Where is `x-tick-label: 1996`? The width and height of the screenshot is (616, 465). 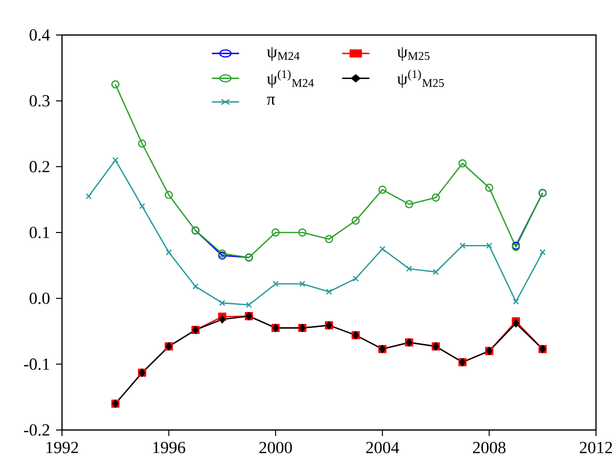 x-tick-label: 1996 is located at coordinates (169, 448).